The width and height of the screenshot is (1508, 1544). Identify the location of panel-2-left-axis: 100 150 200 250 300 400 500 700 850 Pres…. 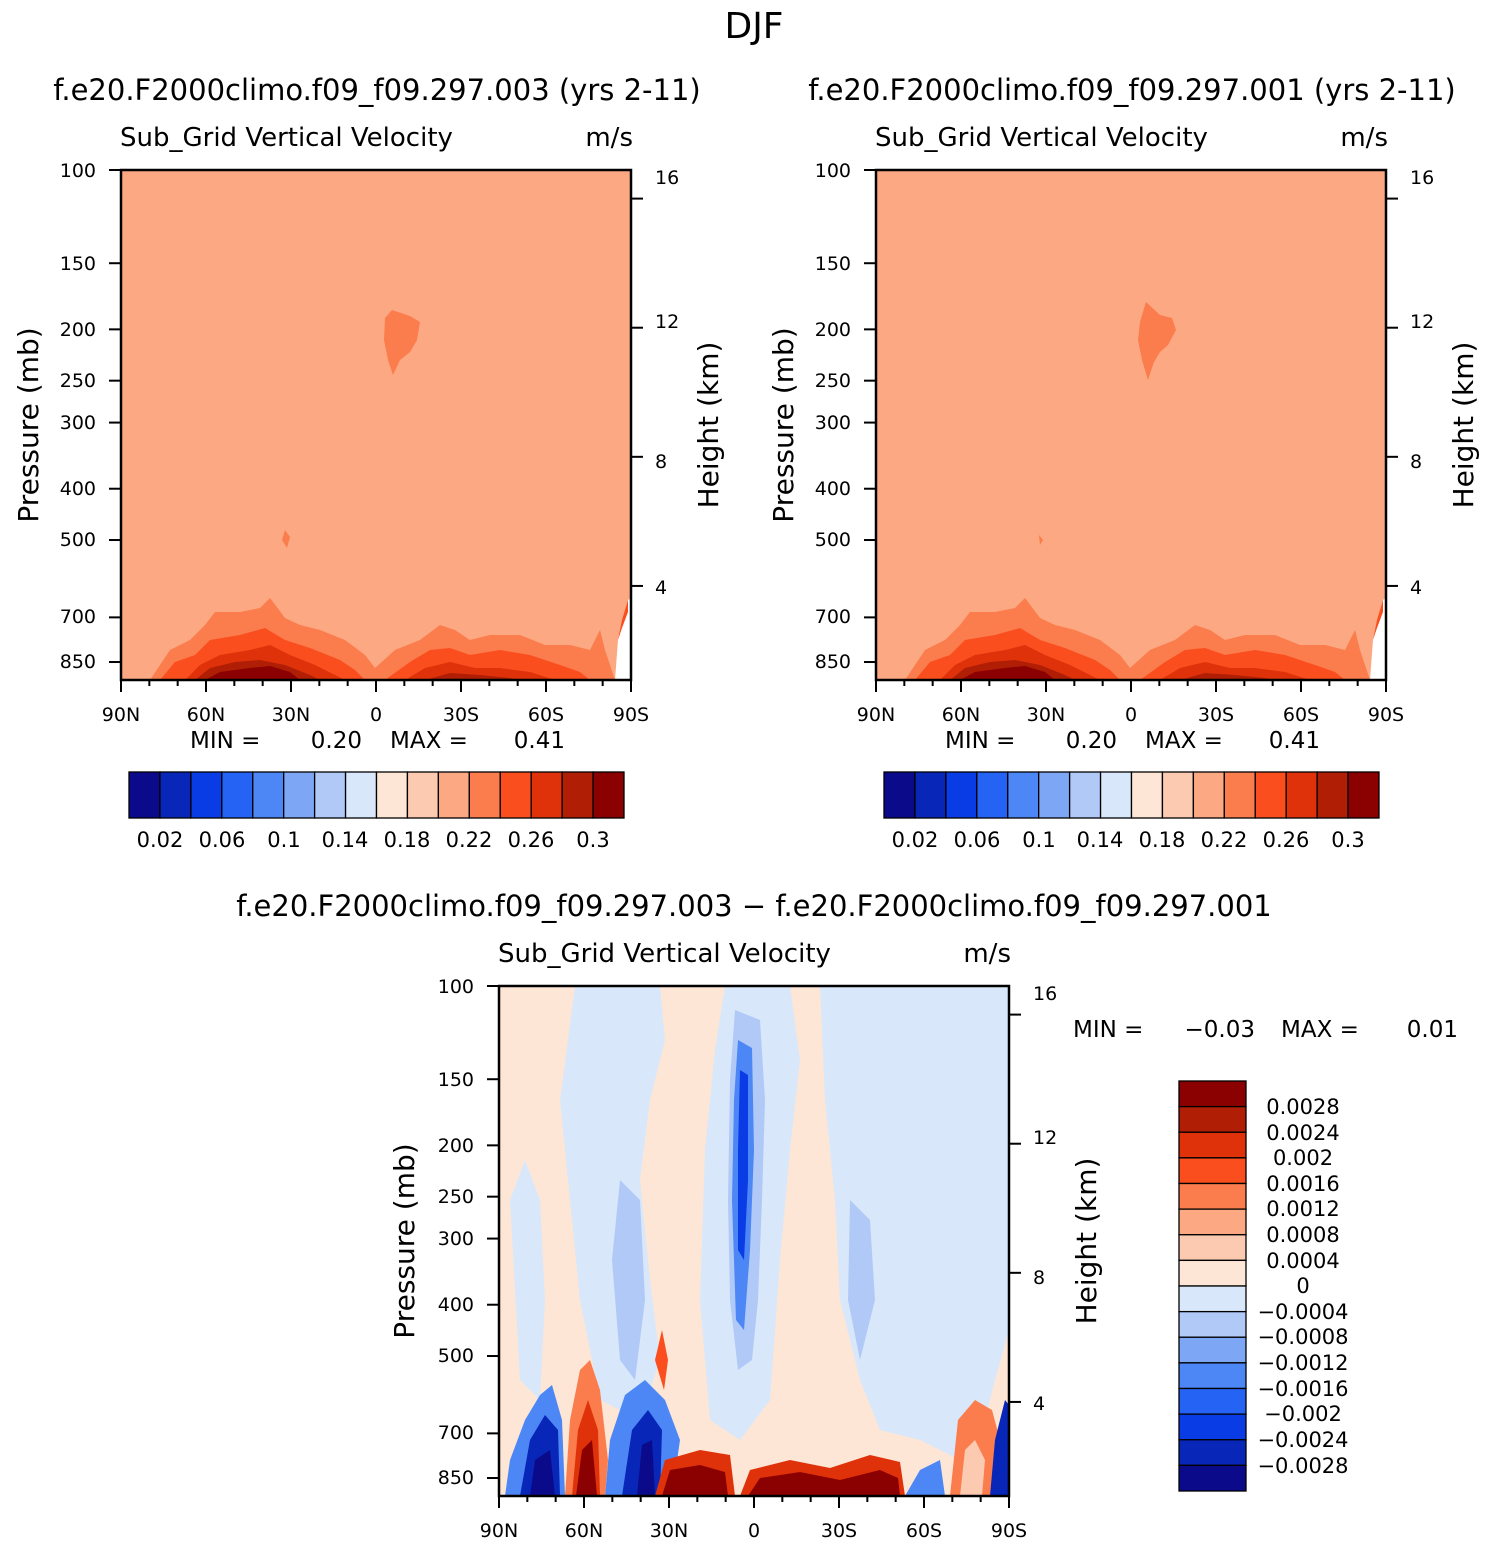
(809, 416).